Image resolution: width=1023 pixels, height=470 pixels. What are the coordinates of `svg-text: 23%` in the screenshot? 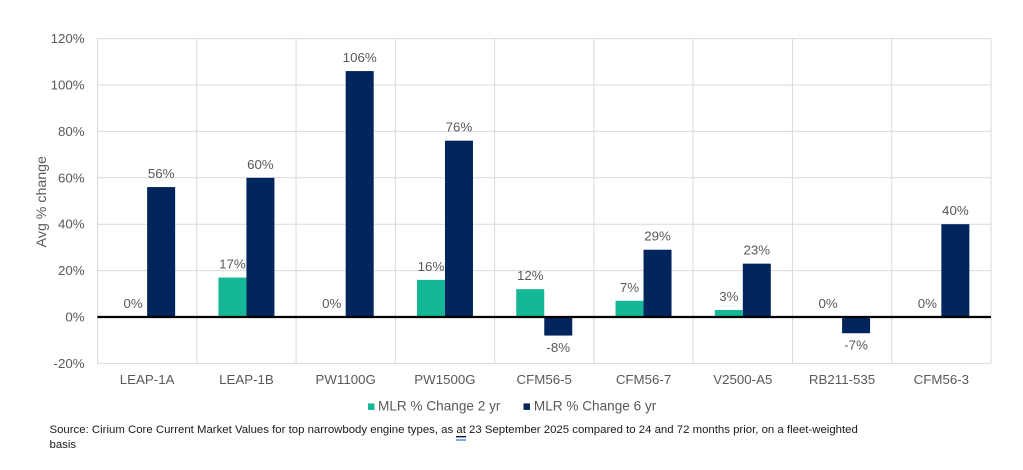 It's located at (756, 250).